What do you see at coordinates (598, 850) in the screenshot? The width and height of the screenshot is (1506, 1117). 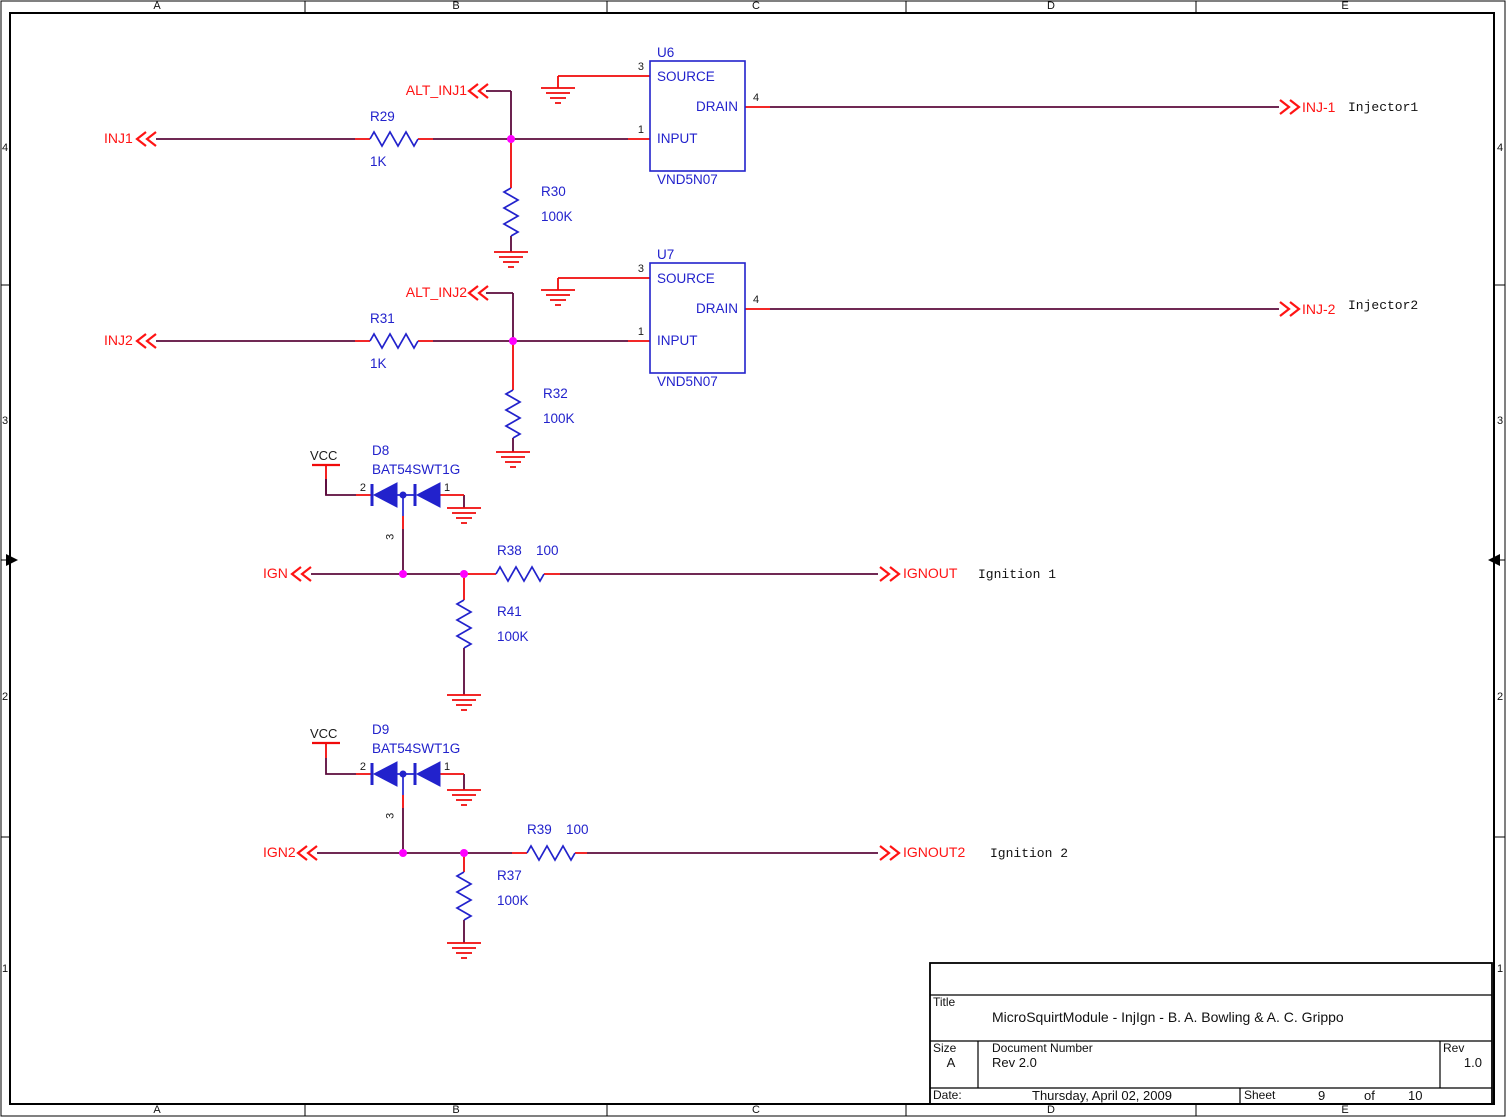 I see `ignition2-circuit` at bounding box center [598, 850].